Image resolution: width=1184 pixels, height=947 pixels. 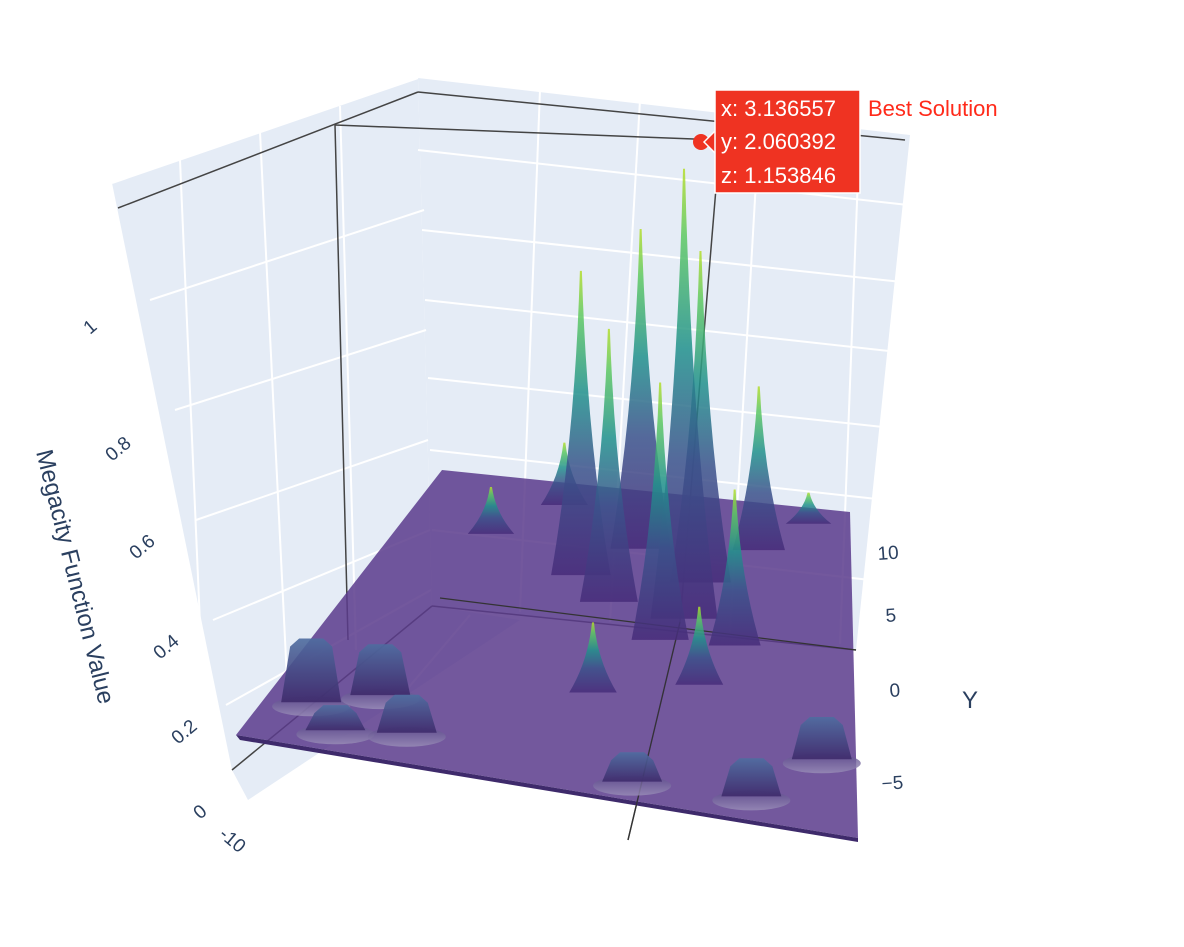 What do you see at coordinates (895, 691) in the screenshot?
I see `y-tick-2: 0` at bounding box center [895, 691].